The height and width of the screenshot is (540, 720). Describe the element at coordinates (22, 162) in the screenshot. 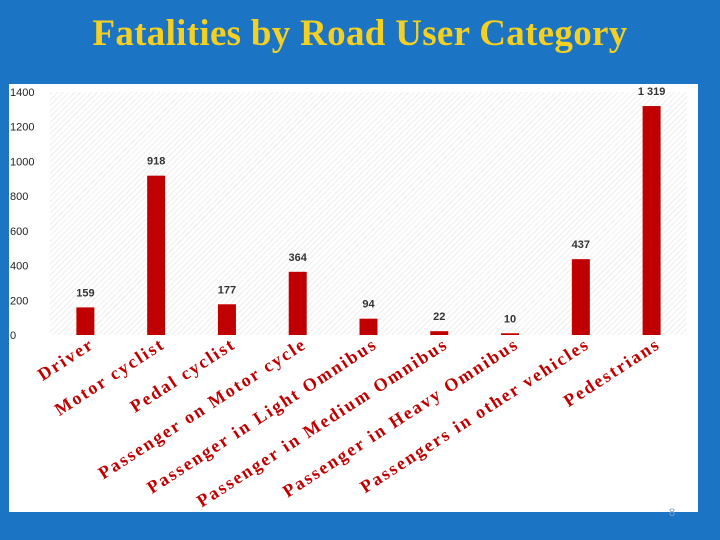

I see `y-tick-label: 1000` at that location.